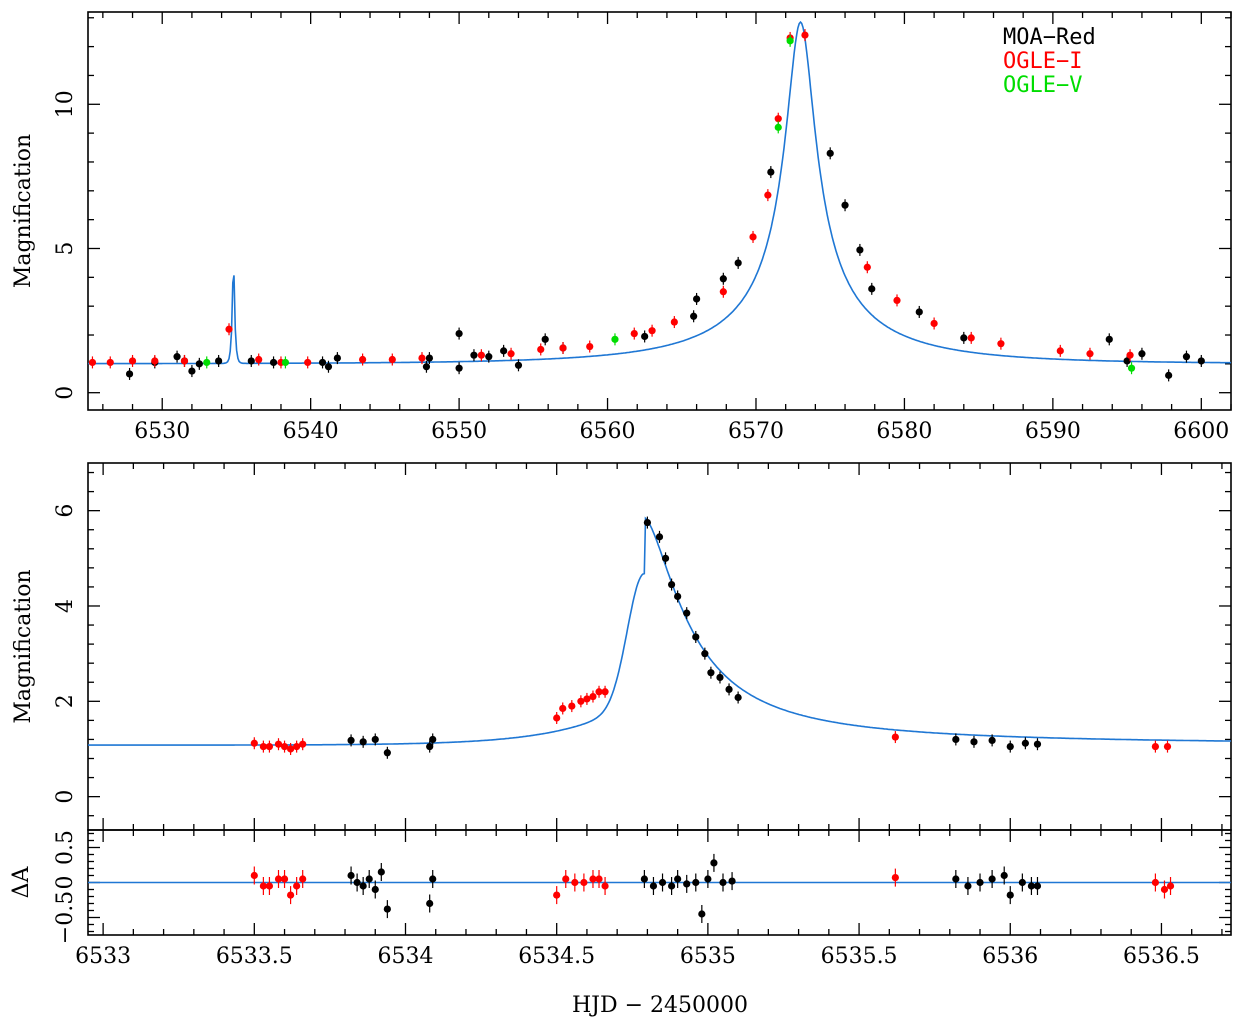 The width and height of the screenshot is (1247, 1023). I want to click on legend-ogle-v: OGLE−V, so click(1042, 85).